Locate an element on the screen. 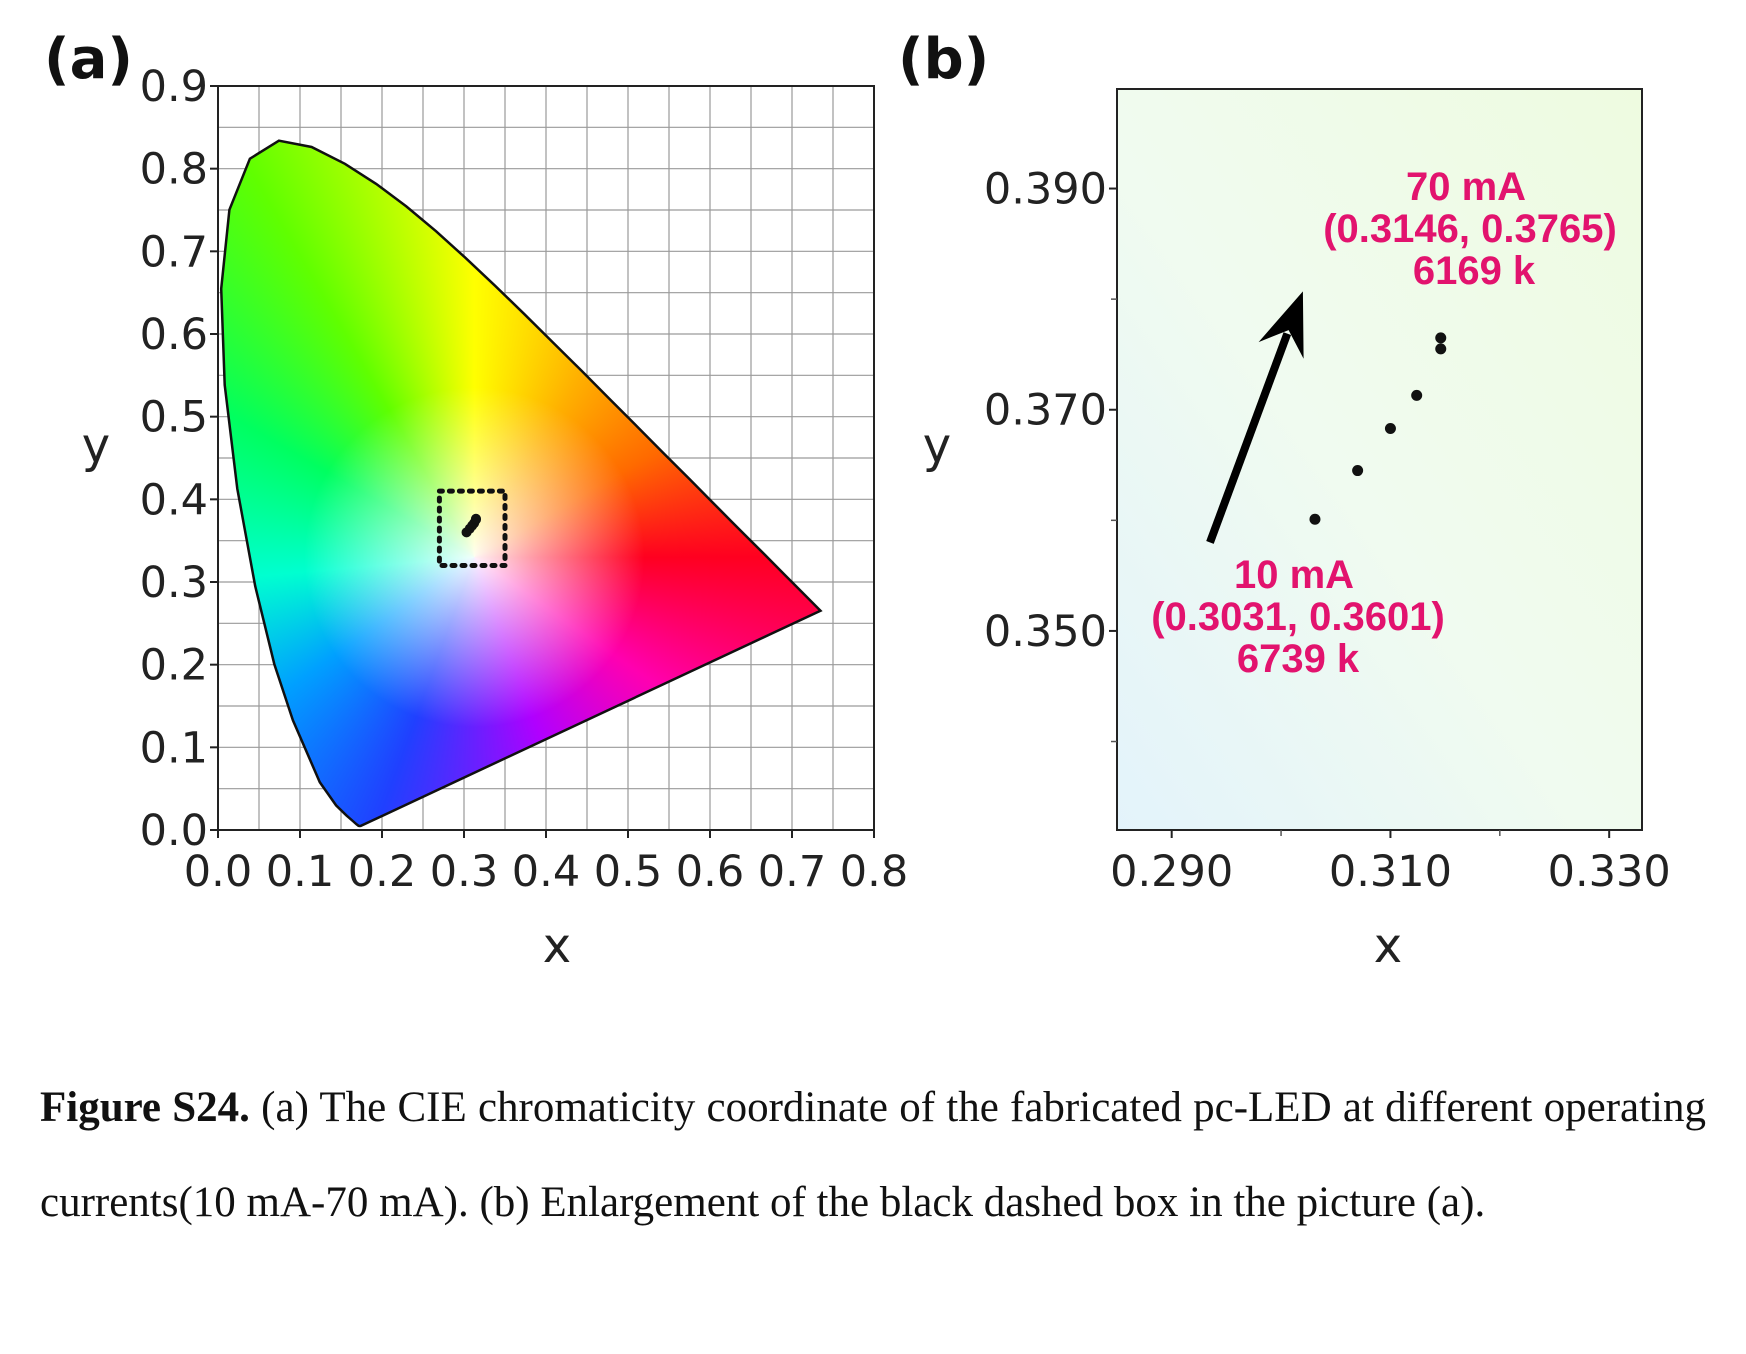 Image resolution: width=1746 pixels, height=1354 pixels. annotation-10ma-cct: 6739 k is located at coordinates (1298, 659).